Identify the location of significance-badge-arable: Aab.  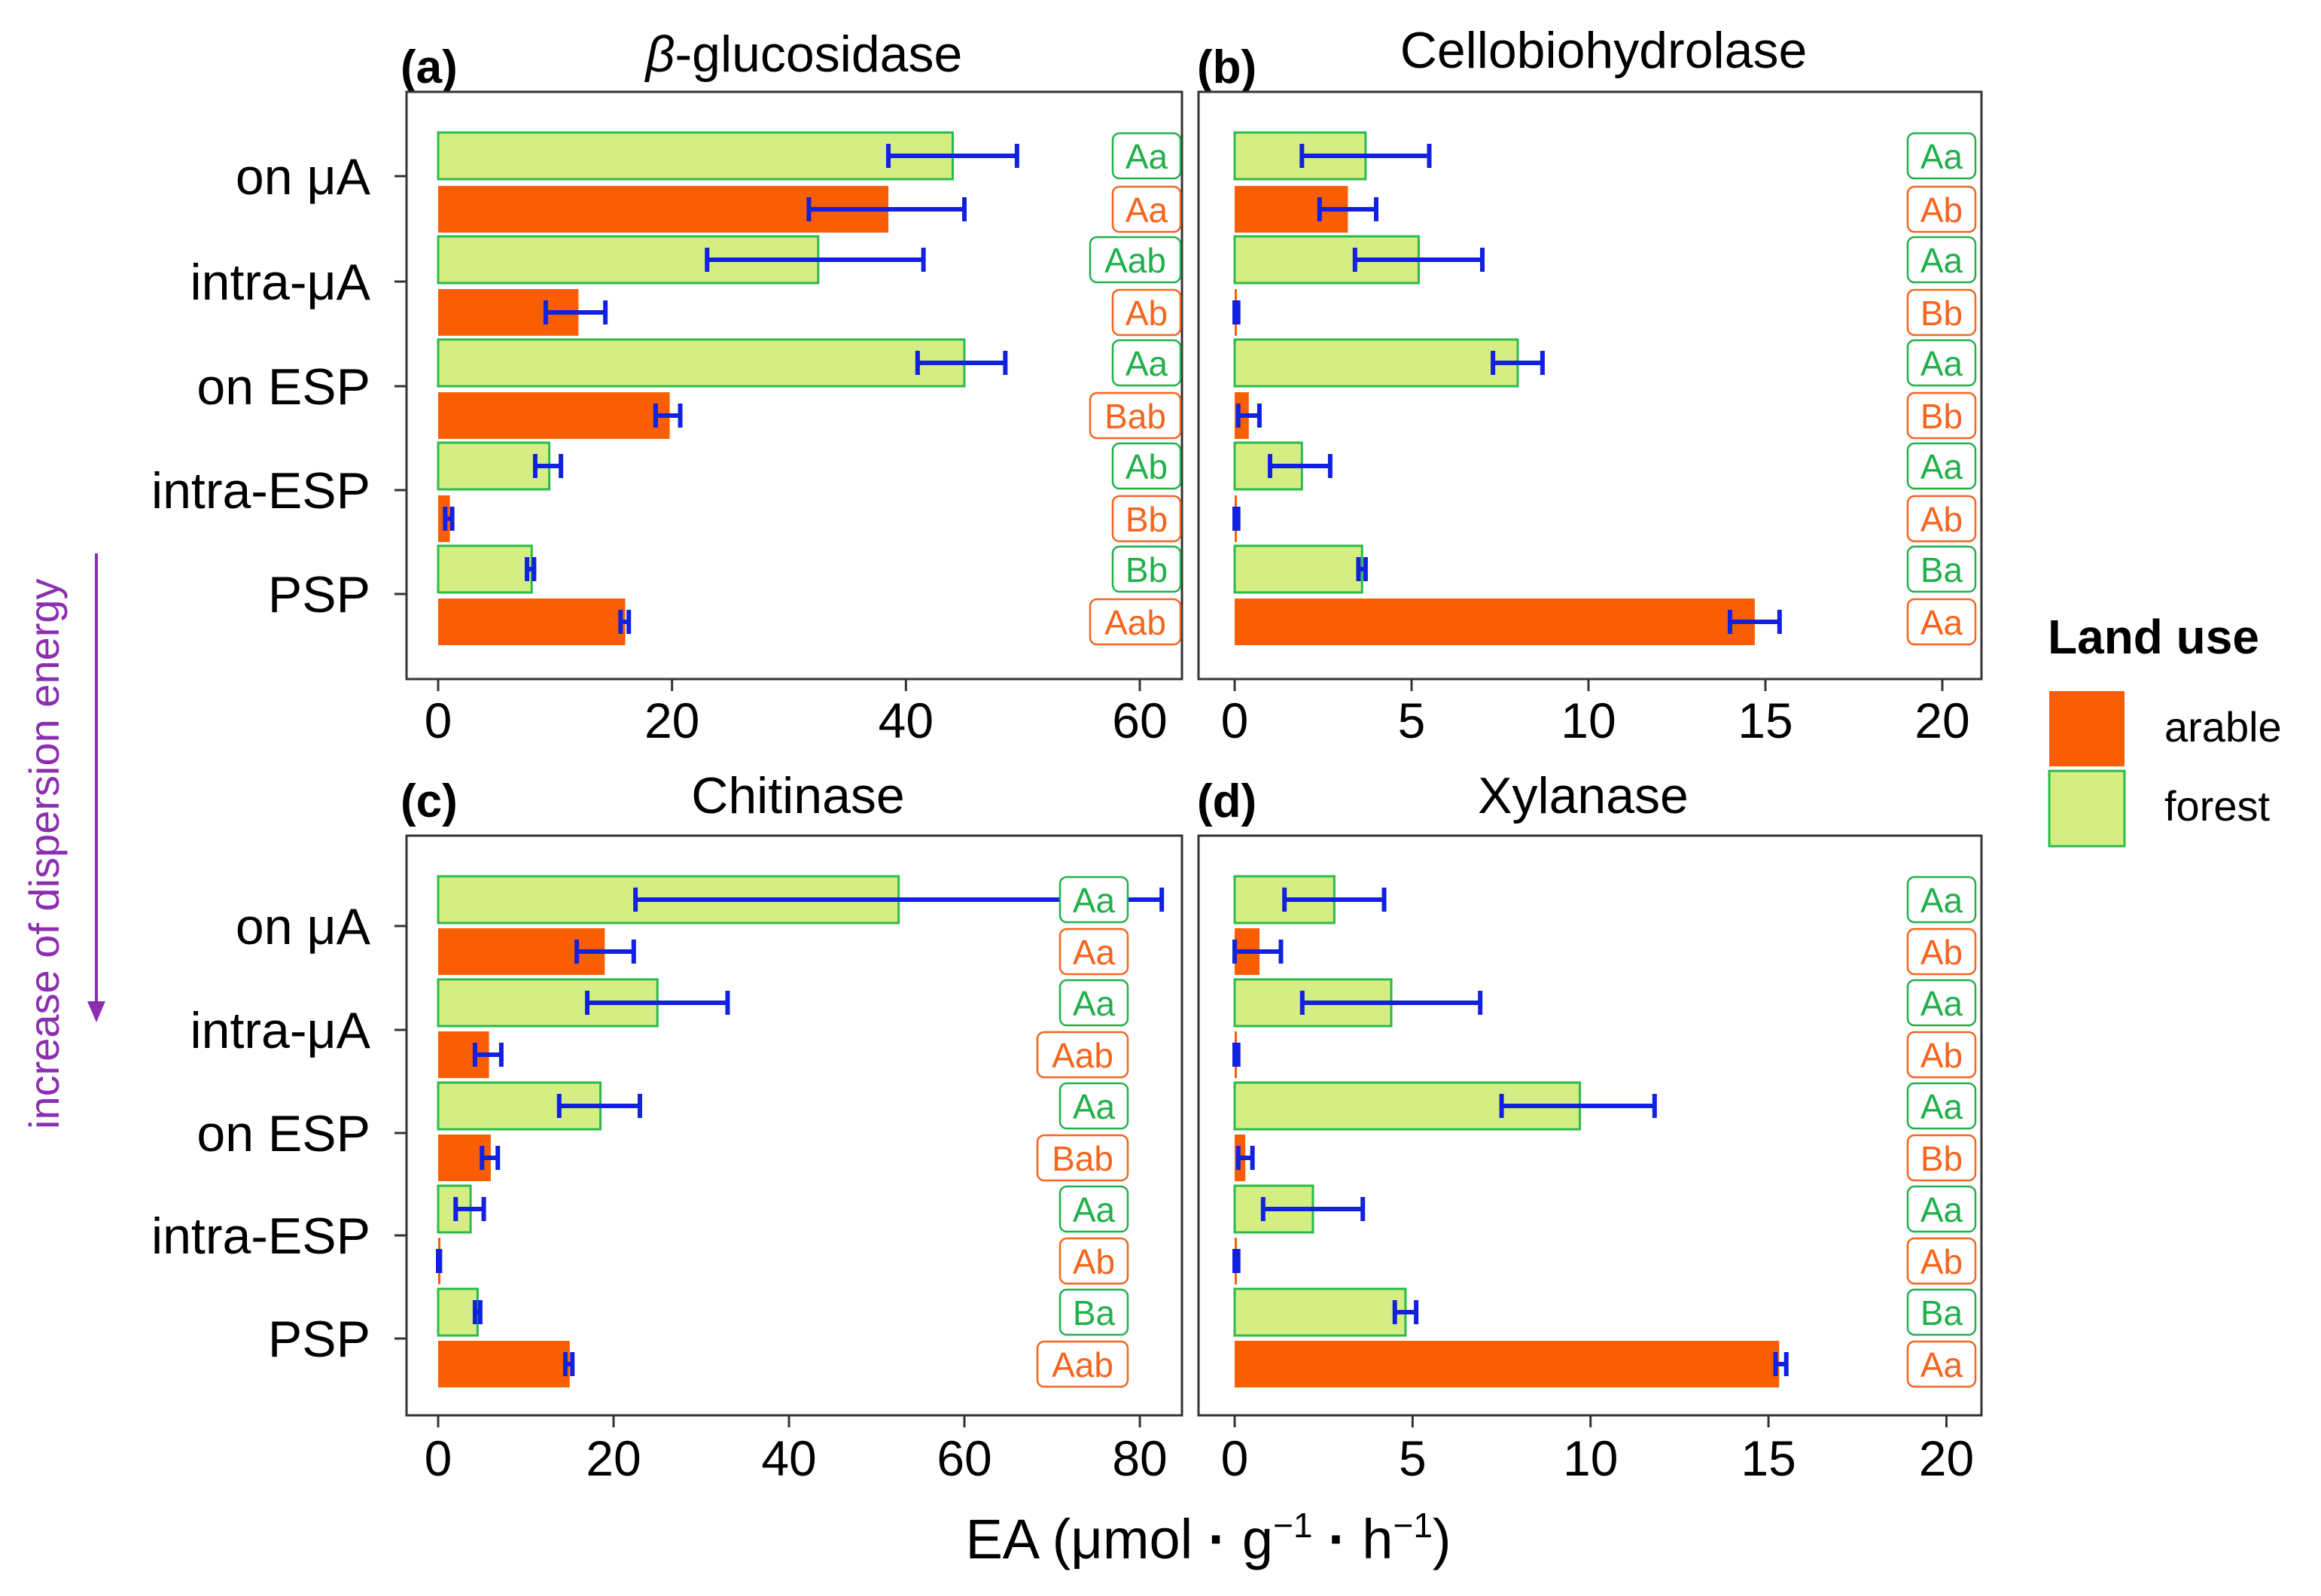
(1082, 1055).